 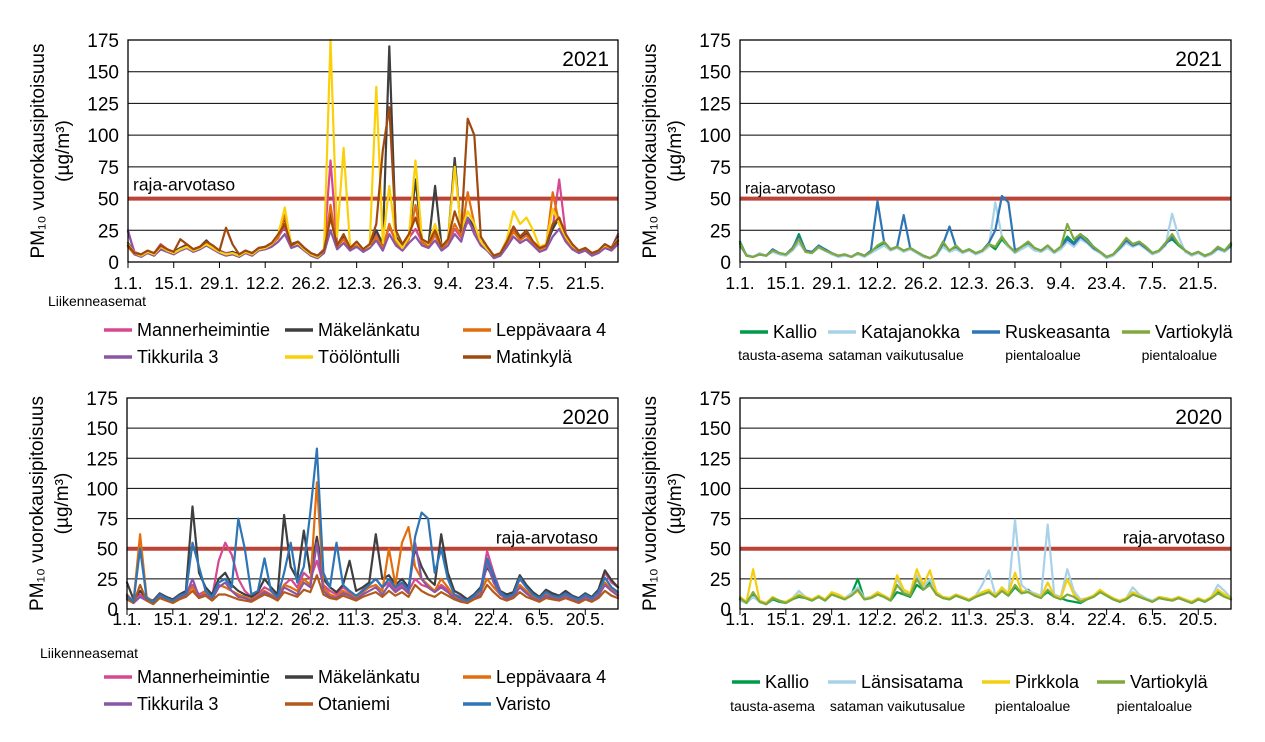 I want to click on legend-label-kallio: Kallio, so click(x=787, y=682).